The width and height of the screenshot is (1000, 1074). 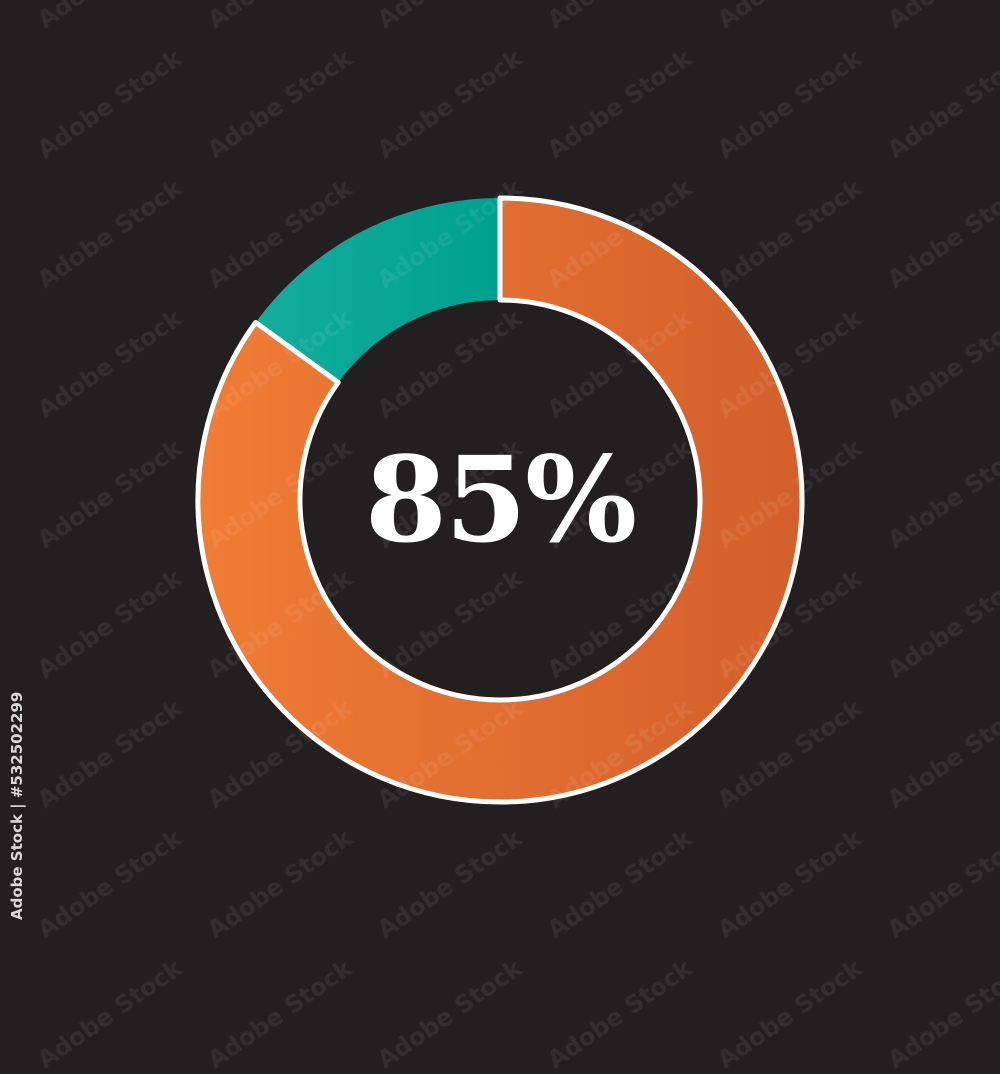 What do you see at coordinates (17, 805) in the screenshot?
I see `stock-id-text: Adobe Stock | #532502299` at bounding box center [17, 805].